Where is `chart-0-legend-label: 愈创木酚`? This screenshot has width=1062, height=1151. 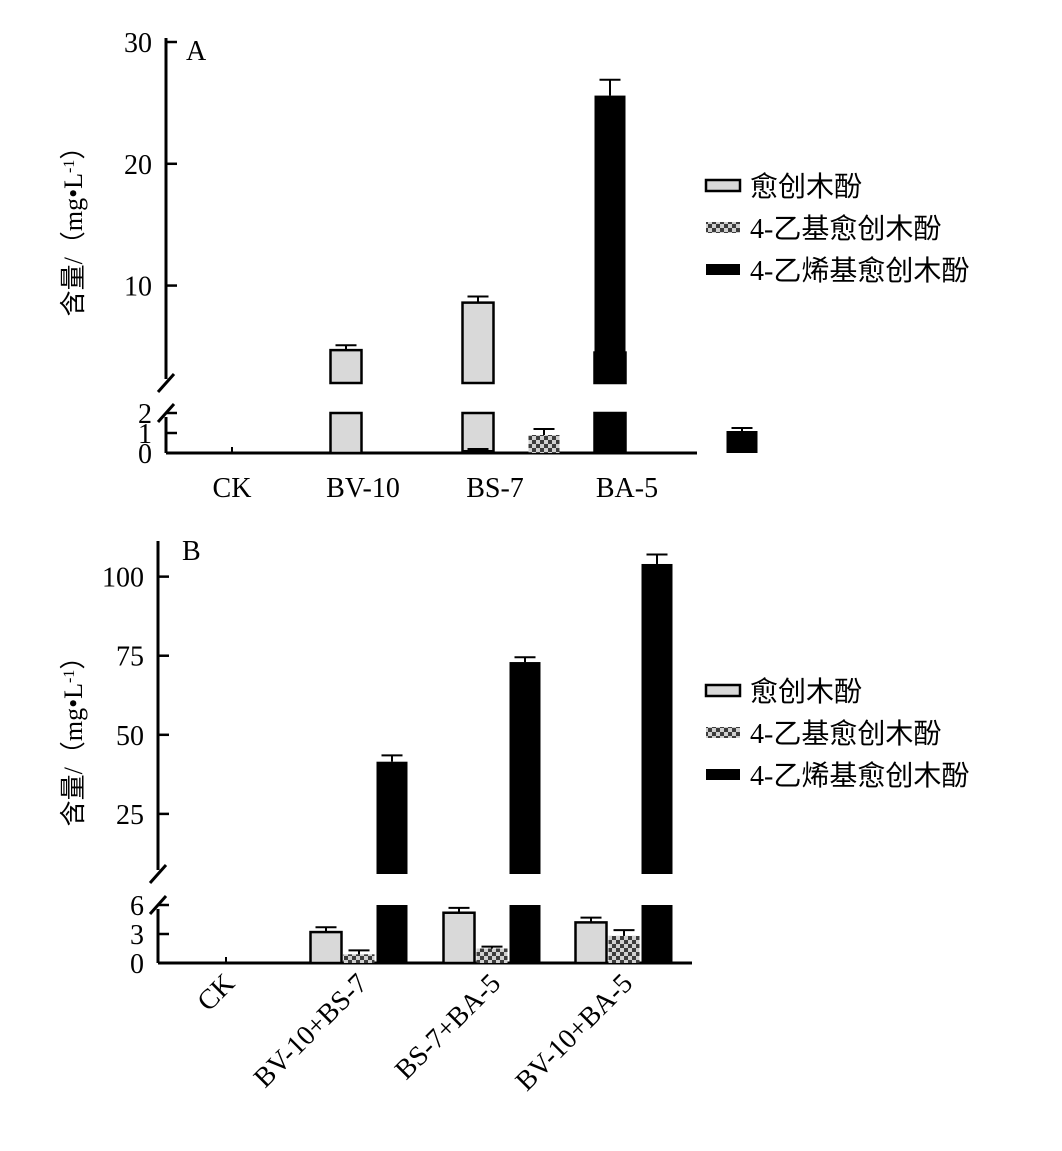
chart-0-legend-label: 愈创木酚 is located at coordinates (806, 187).